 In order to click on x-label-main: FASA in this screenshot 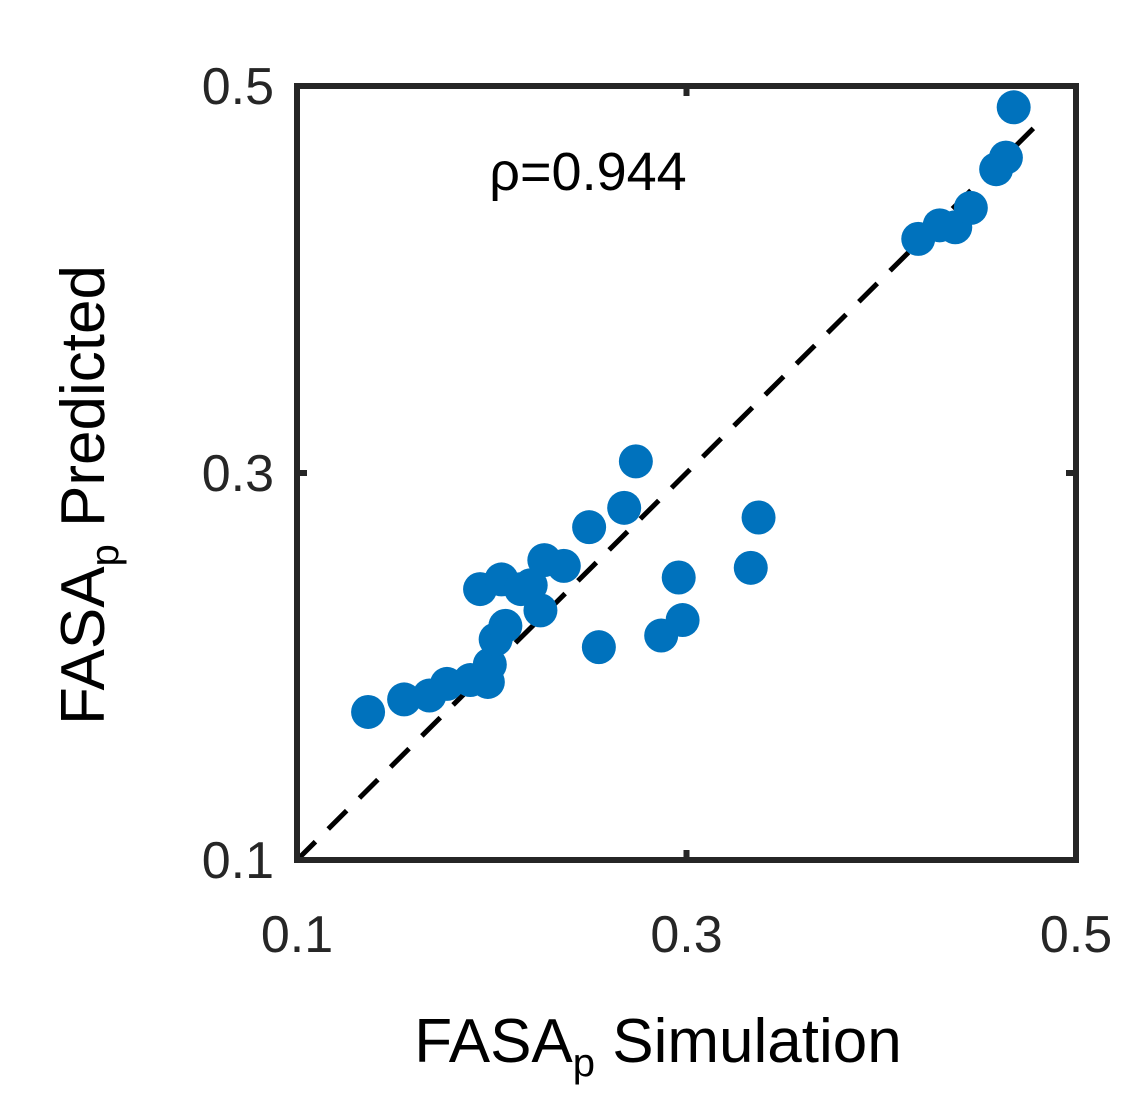, I will do `click(493, 1041)`.